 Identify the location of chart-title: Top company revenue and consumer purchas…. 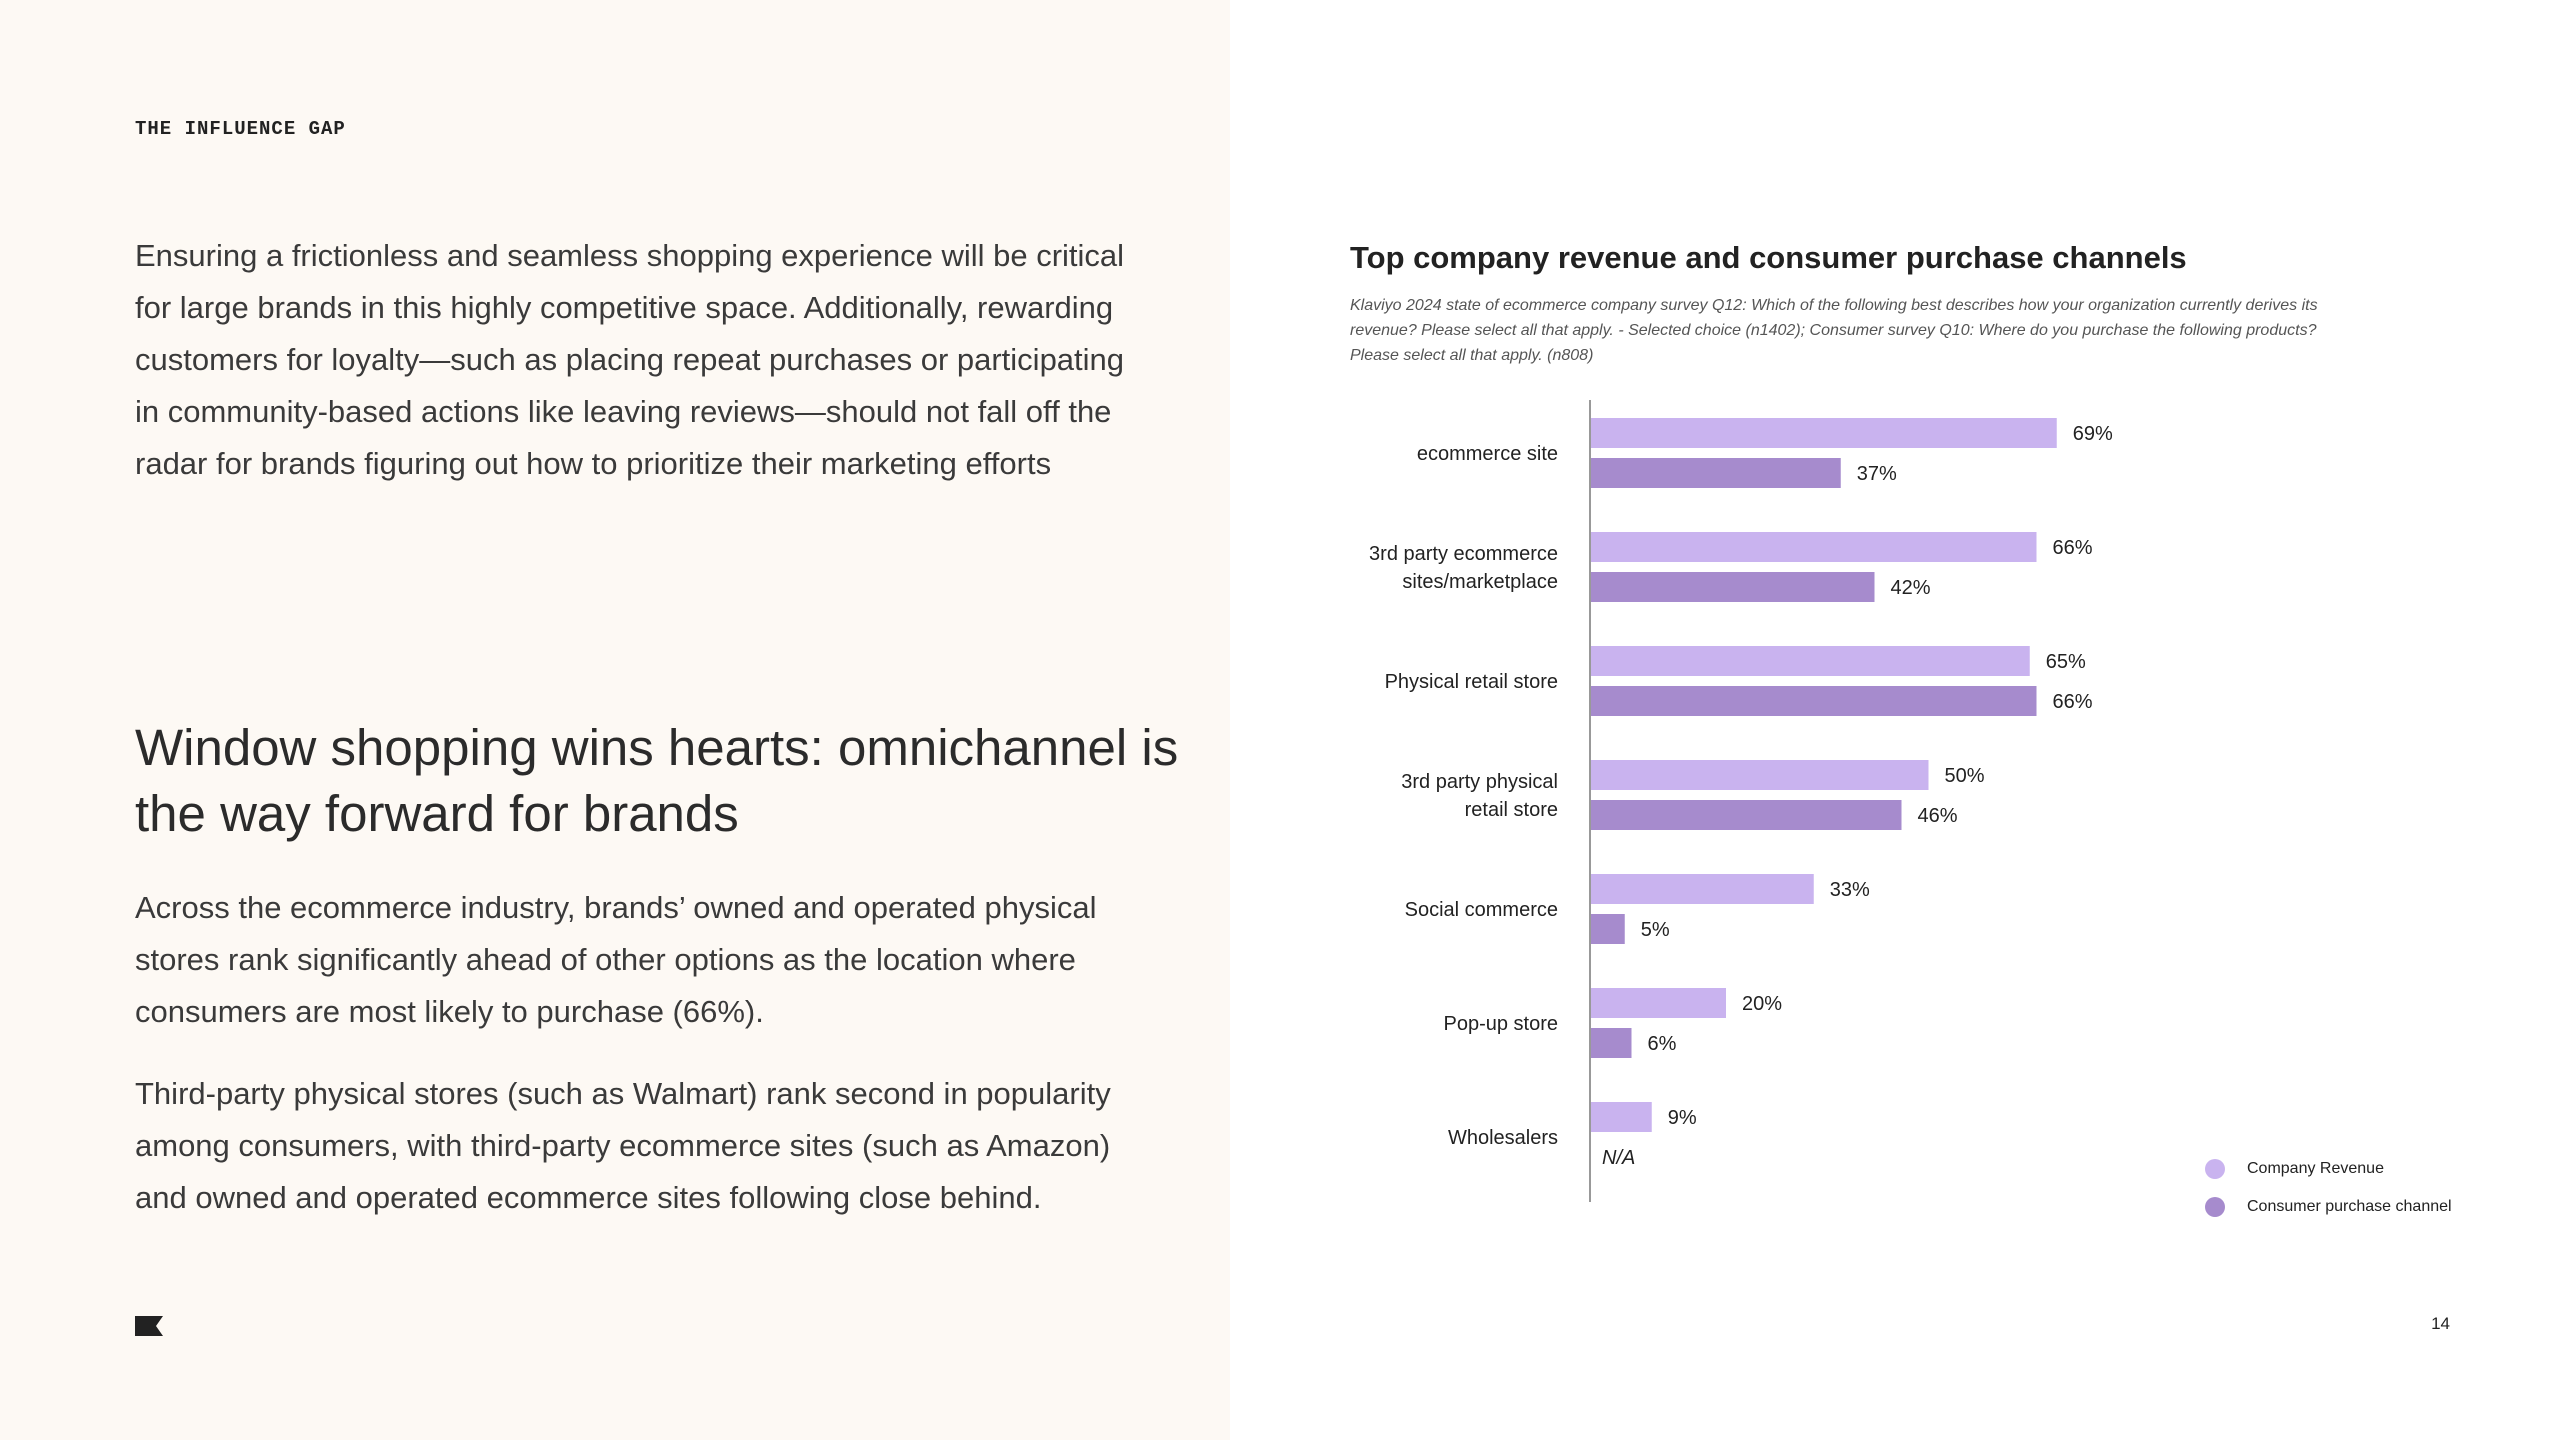
(1768, 257).